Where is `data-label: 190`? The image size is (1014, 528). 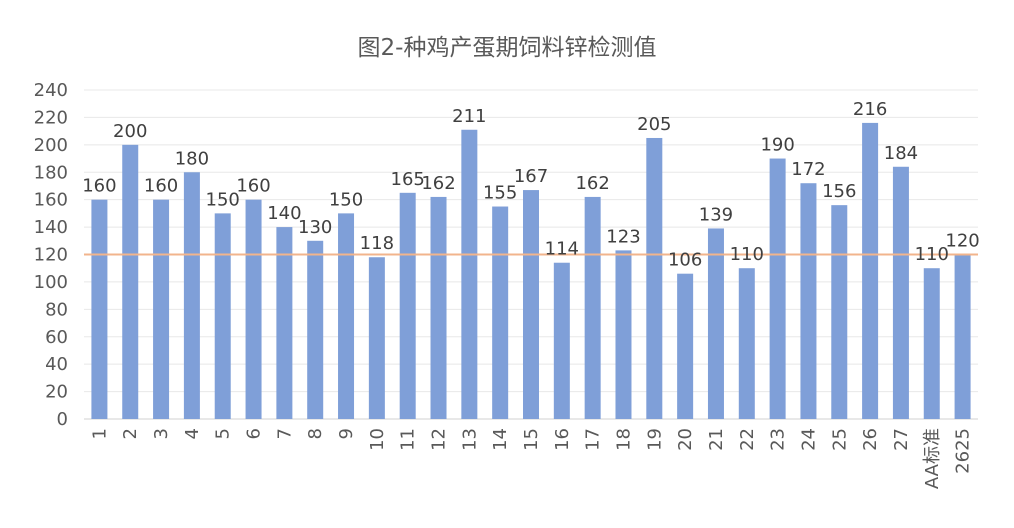
data-label: 190 is located at coordinates (777, 145).